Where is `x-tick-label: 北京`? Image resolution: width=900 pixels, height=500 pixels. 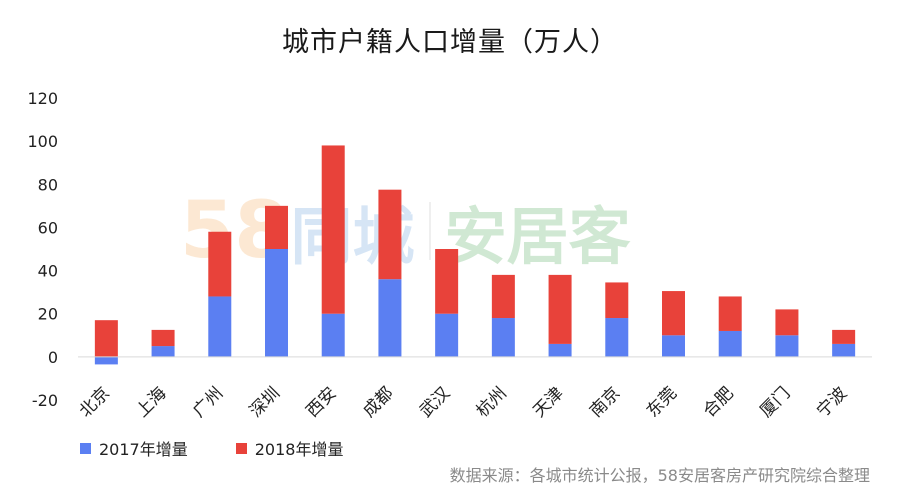
x-tick-label: 北京 is located at coordinates (95, 402).